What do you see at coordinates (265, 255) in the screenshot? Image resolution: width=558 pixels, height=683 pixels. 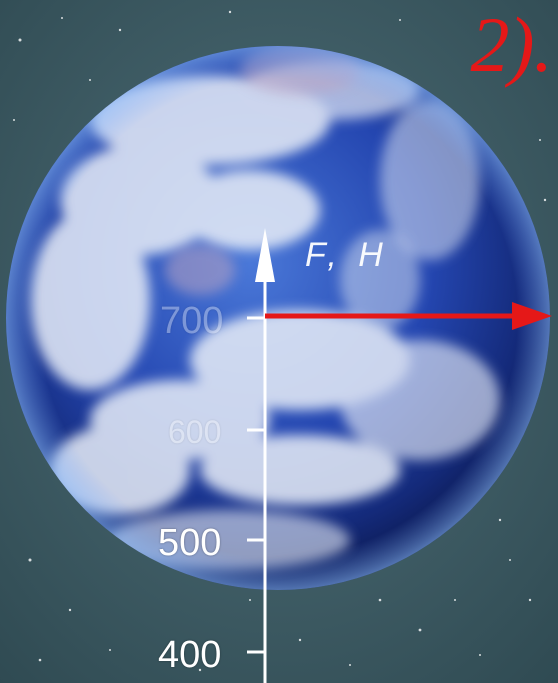 I see `axis-arrowhead` at bounding box center [265, 255].